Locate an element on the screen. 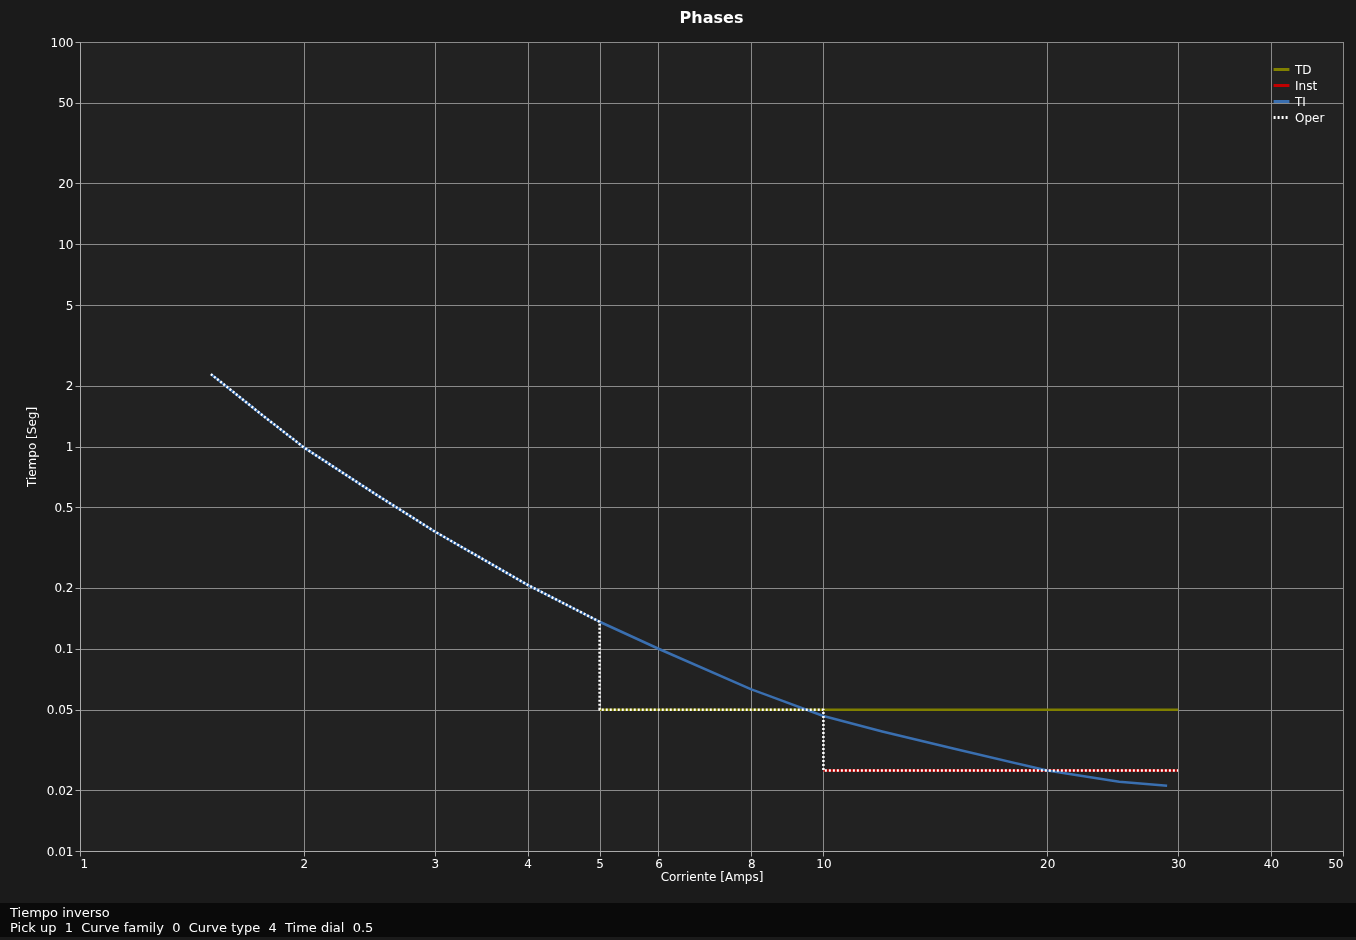 Image resolution: width=1356 pixels, height=940 pixels. y-tick-label: 0.5 is located at coordinates (64, 507).